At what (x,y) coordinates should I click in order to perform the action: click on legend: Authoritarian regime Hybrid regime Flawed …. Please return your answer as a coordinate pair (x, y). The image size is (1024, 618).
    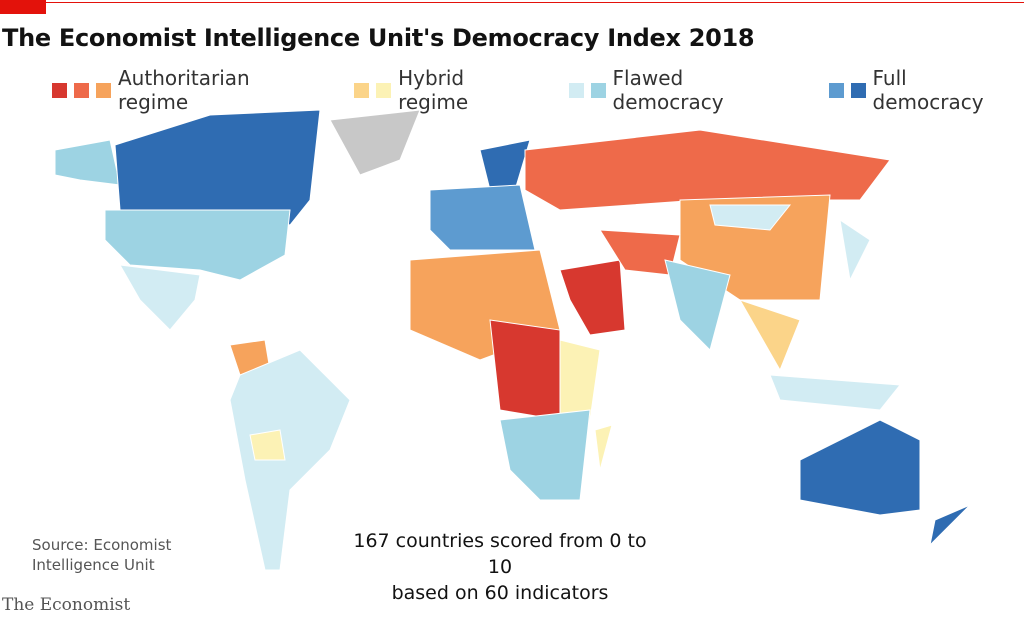
    Looking at the image, I should click on (538, 90).